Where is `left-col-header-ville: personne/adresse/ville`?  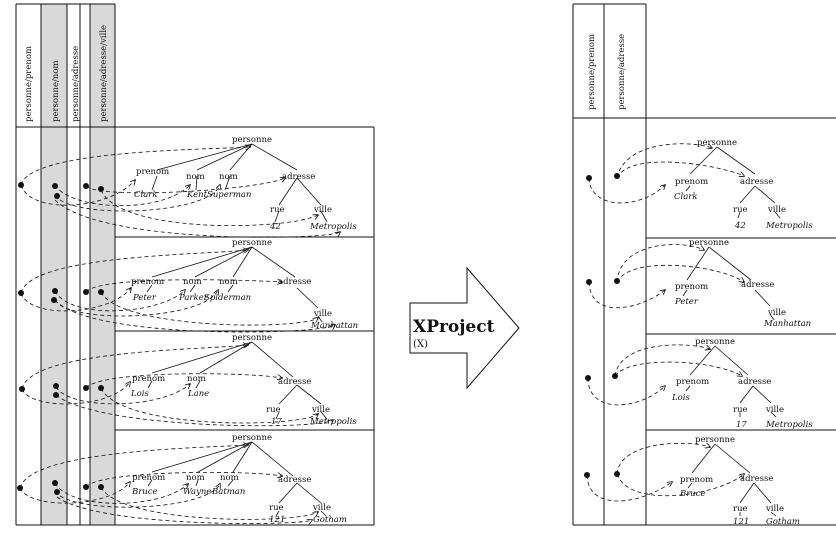
left-col-header-ville: personne/adresse/ville is located at coordinates (104, 73).